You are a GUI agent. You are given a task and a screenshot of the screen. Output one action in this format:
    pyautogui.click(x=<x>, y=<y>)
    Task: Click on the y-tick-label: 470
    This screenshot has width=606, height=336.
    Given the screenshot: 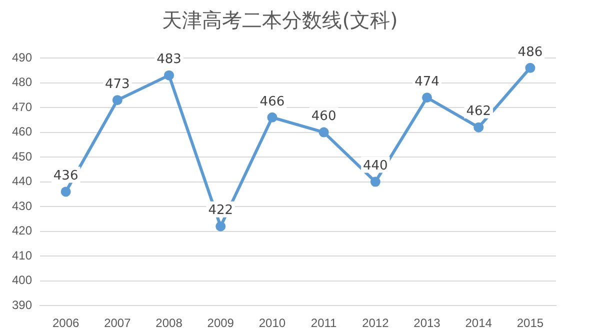 What is the action you would take?
    pyautogui.click(x=22, y=107)
    